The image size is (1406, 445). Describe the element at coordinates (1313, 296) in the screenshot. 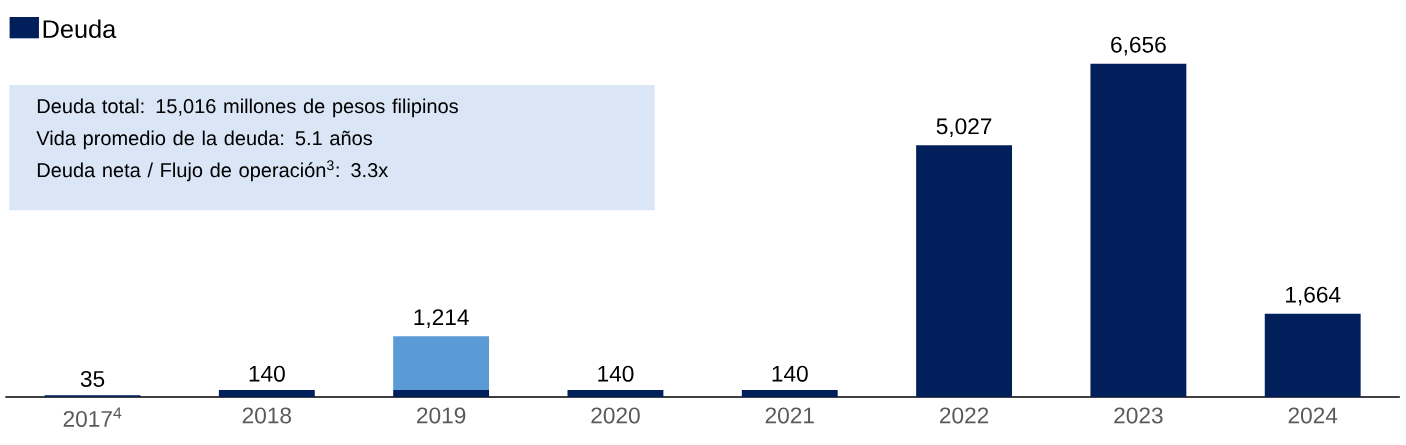

I see `data-label: 1,664` at that location.